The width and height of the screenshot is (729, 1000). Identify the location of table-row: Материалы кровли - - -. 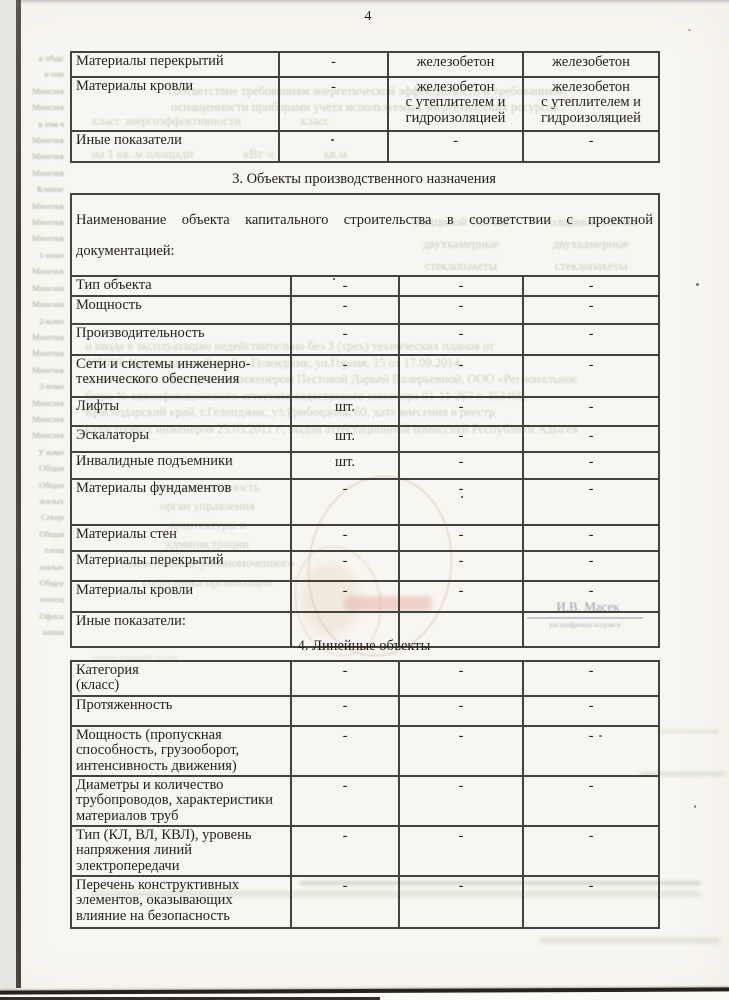
(365, 596).